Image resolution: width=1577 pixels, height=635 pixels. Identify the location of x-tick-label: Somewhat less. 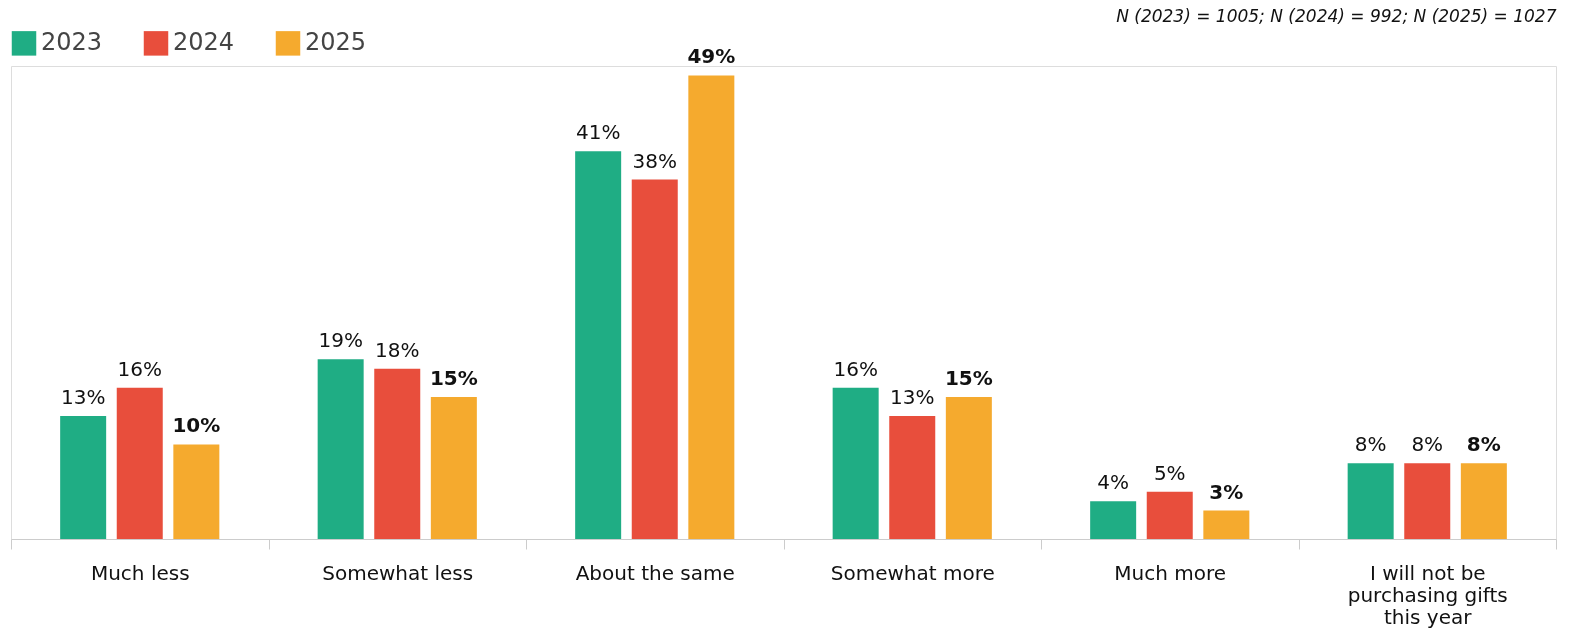
(398, 572).